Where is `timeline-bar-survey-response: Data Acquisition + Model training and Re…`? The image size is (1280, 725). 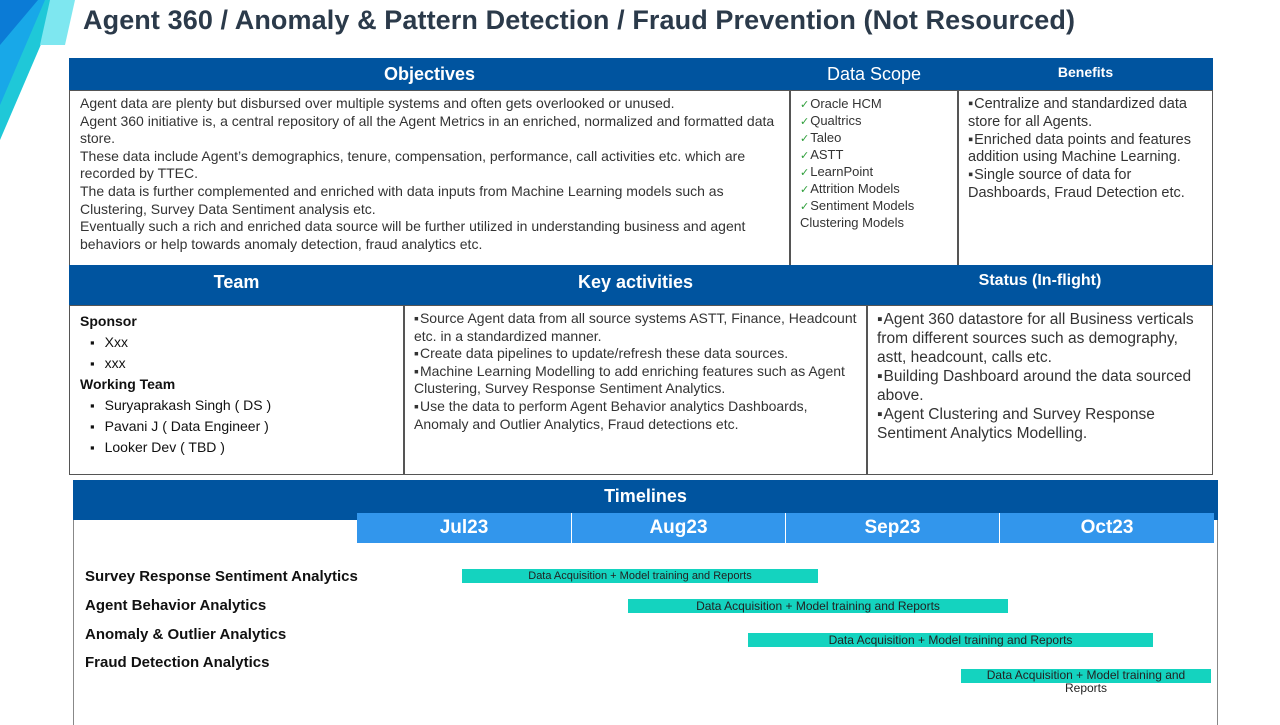 timeline-bar-survey-response: Data Acquisition + Model training and Re… is located at coordinates (640, 576).